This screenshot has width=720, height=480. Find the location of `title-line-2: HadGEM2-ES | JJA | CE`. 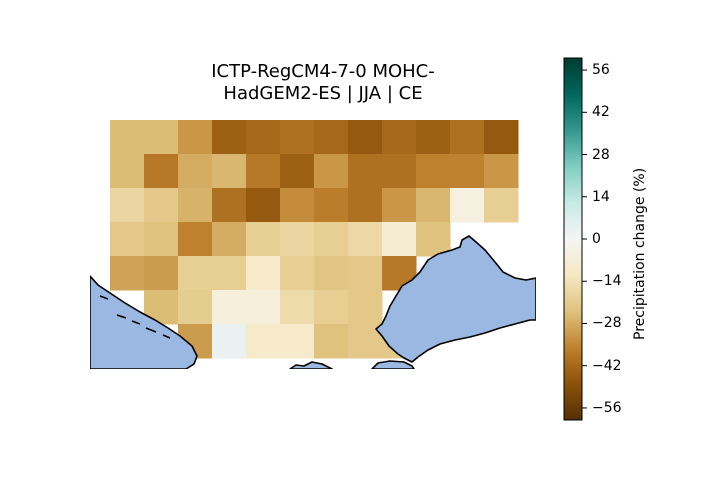

title-line-2: HadGEM2-ES | JJA | CE is located at coordinates (323, 93).